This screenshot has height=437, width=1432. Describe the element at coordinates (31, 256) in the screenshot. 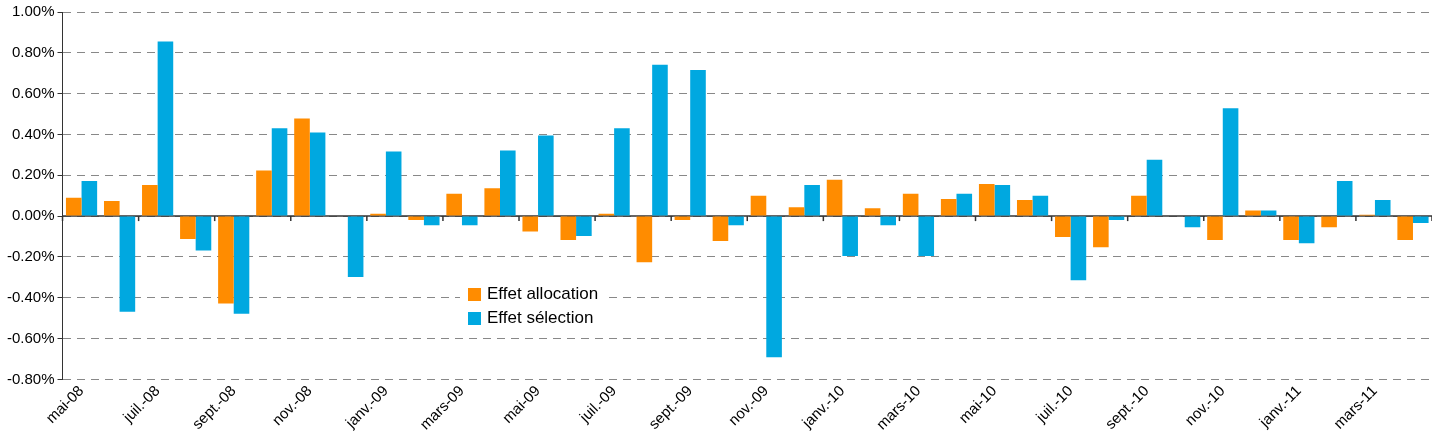

I see `y-tick-label: -0.20%` at that location.